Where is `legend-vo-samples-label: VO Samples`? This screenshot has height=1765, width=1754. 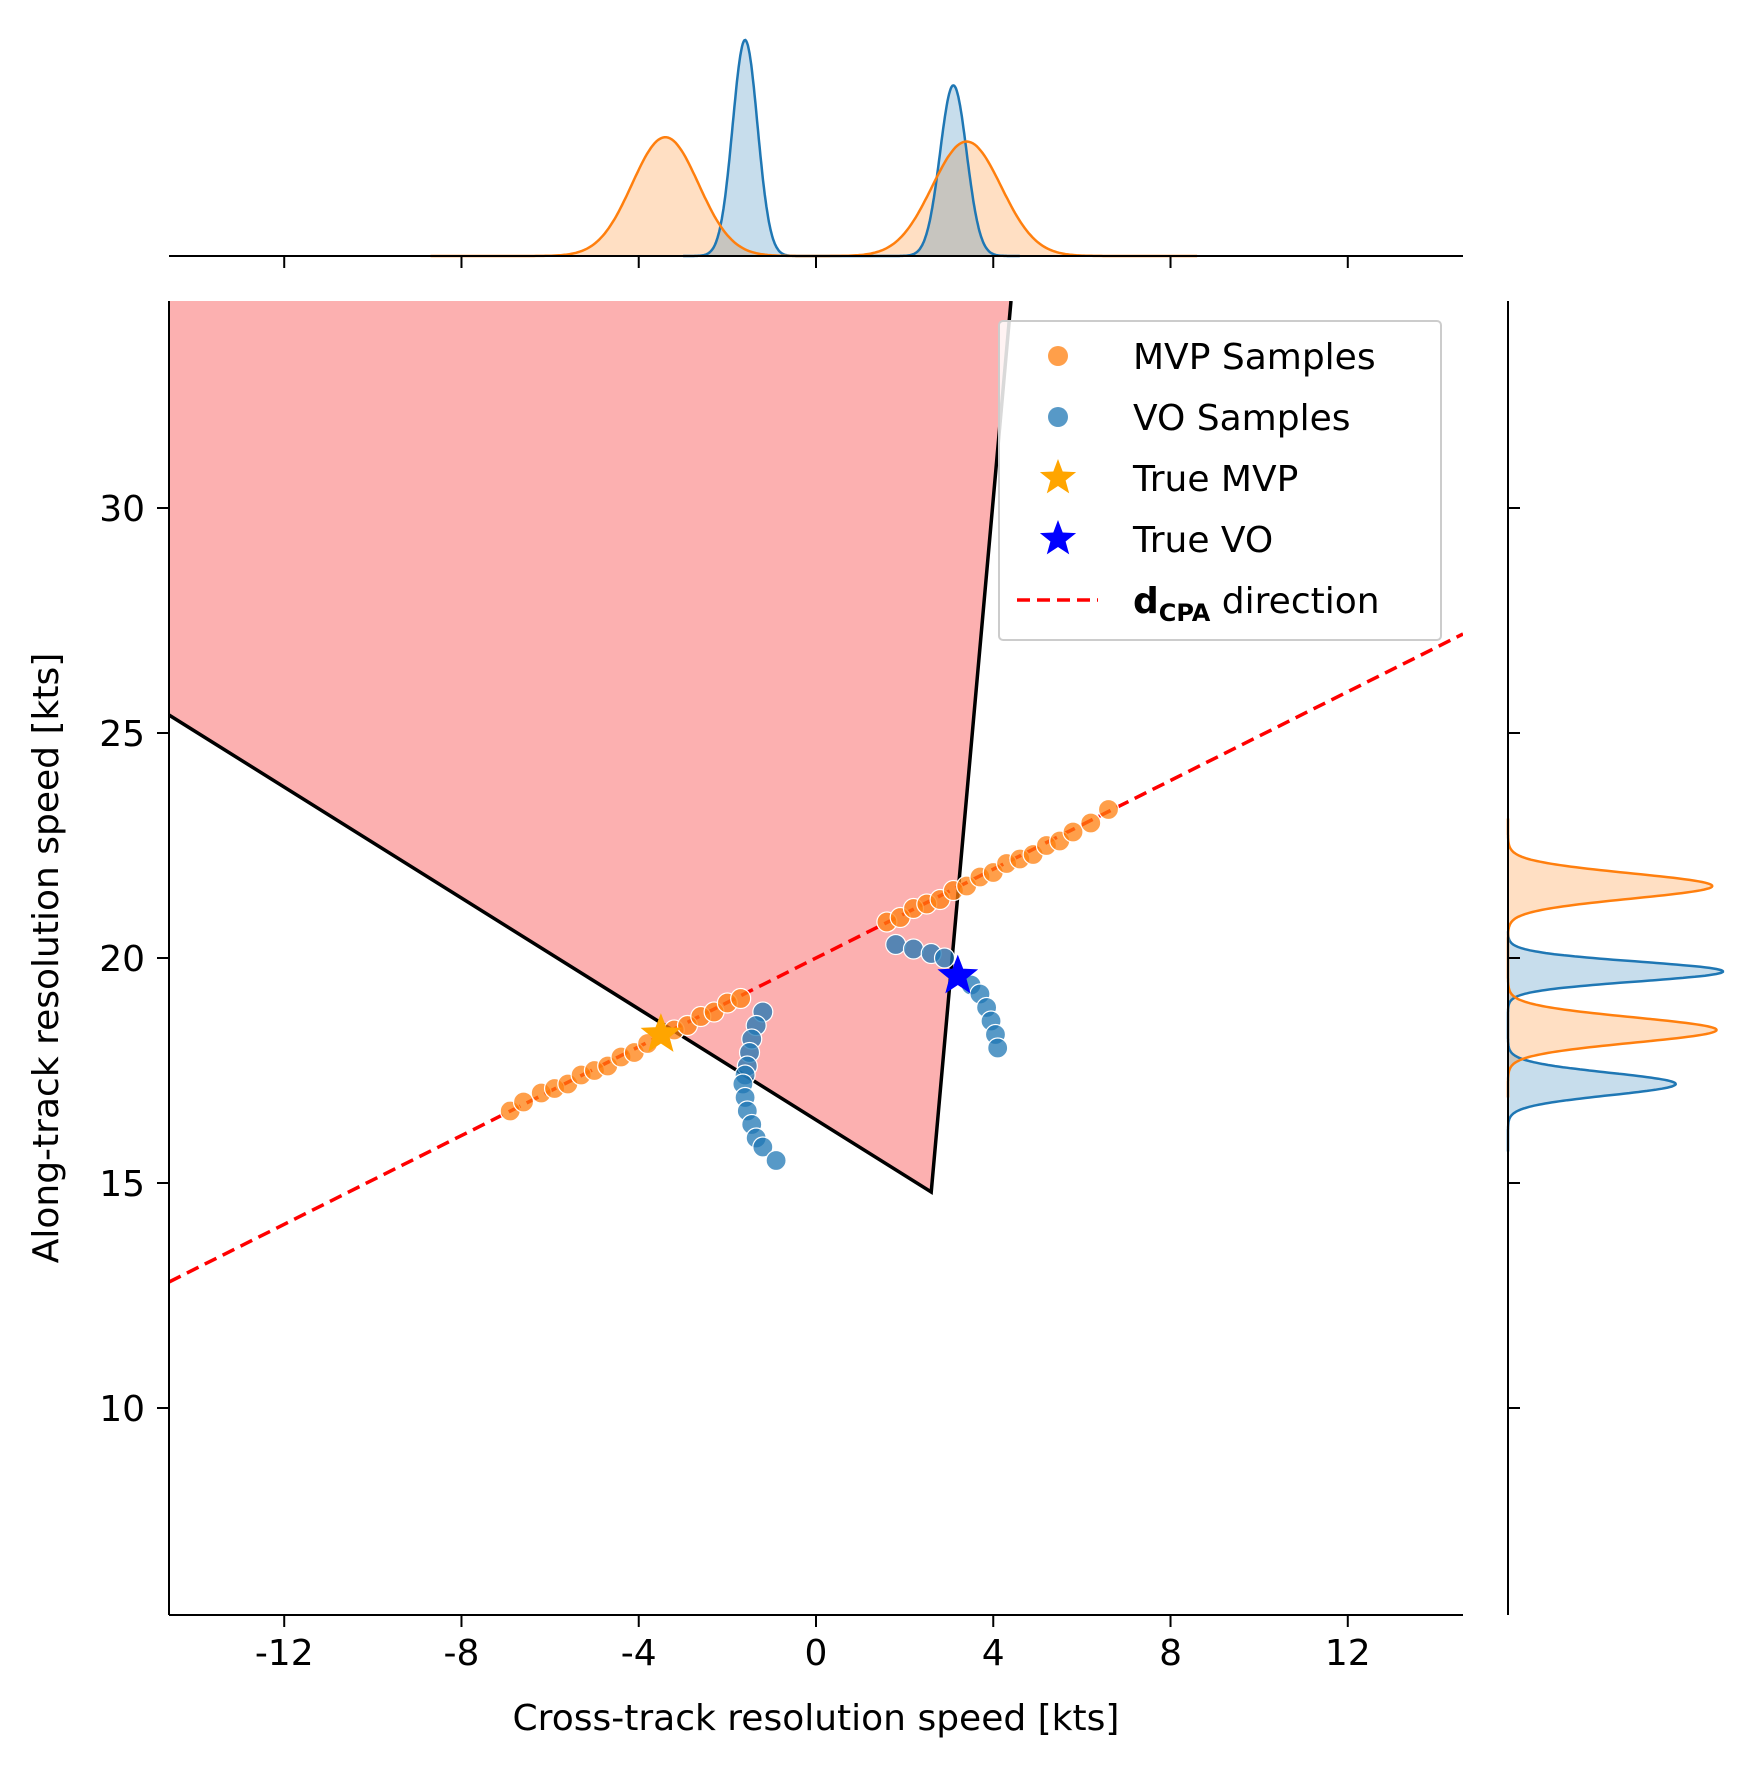
legend-vo-samples-label: VO Samples is located at coordinates (1242, 418).